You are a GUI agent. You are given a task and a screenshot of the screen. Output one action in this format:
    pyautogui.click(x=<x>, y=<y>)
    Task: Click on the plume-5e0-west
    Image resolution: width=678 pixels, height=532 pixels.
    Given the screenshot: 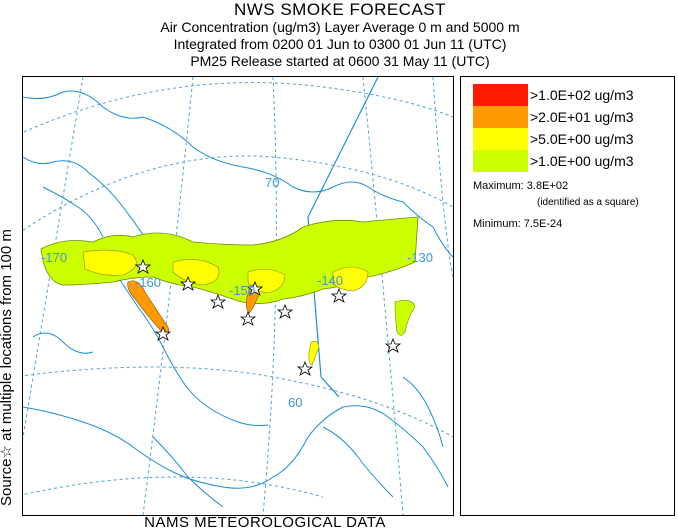 What is the action you would take?
    pyautogui.click(x=109, y=262)
    